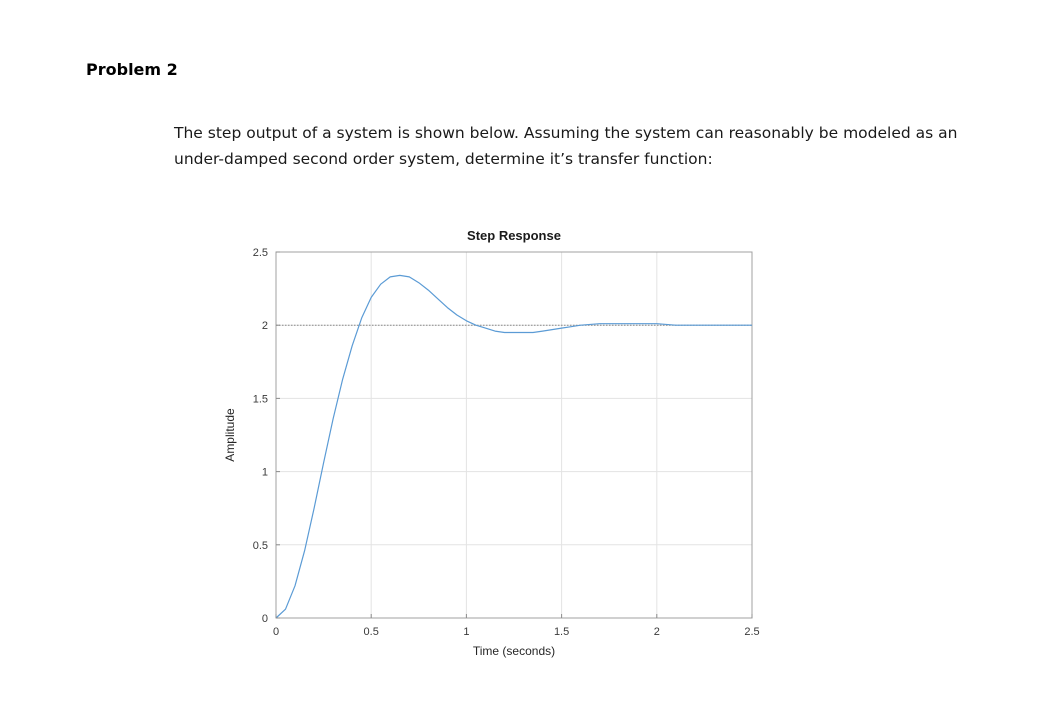 Image resolution: width=1054 pixels, height=723 pixels. What do you see at coordinates (514, 651) in the screenshot?
I see `x-axis-label: Time (seconds)` at bounding box center [514, 651].